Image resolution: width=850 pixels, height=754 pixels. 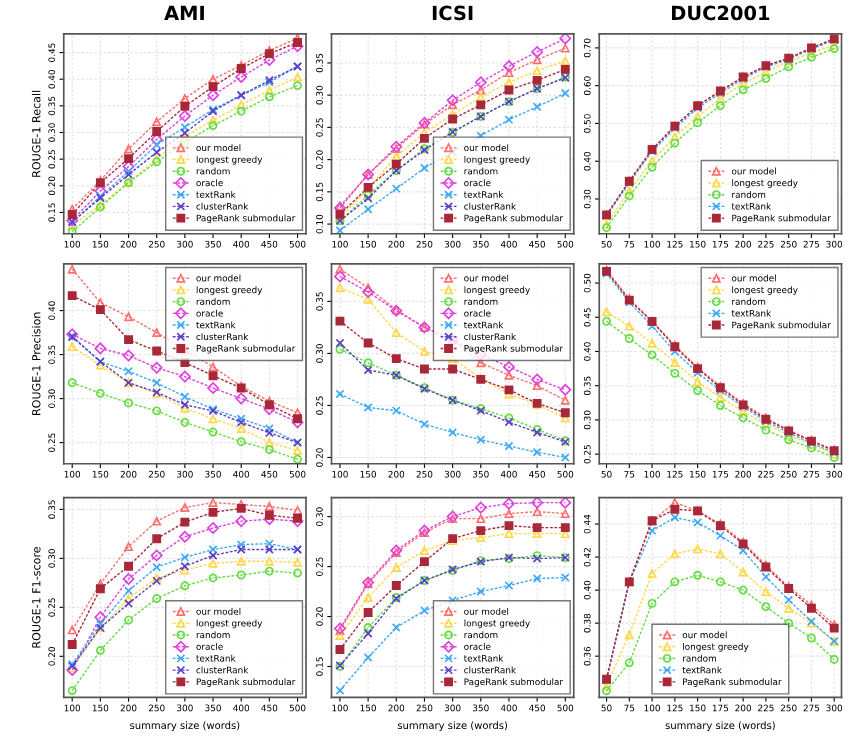 I want to click on chart-title: ICSI, so click(x=452, y=13).